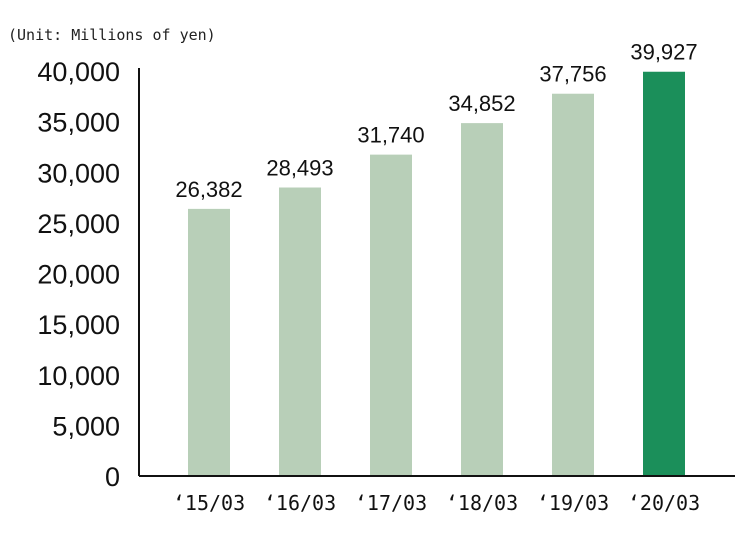 Image resolution: width=750 pixels, height=533 pixels. I want to click on y-tick-label: 40,000, so click(78, 72).